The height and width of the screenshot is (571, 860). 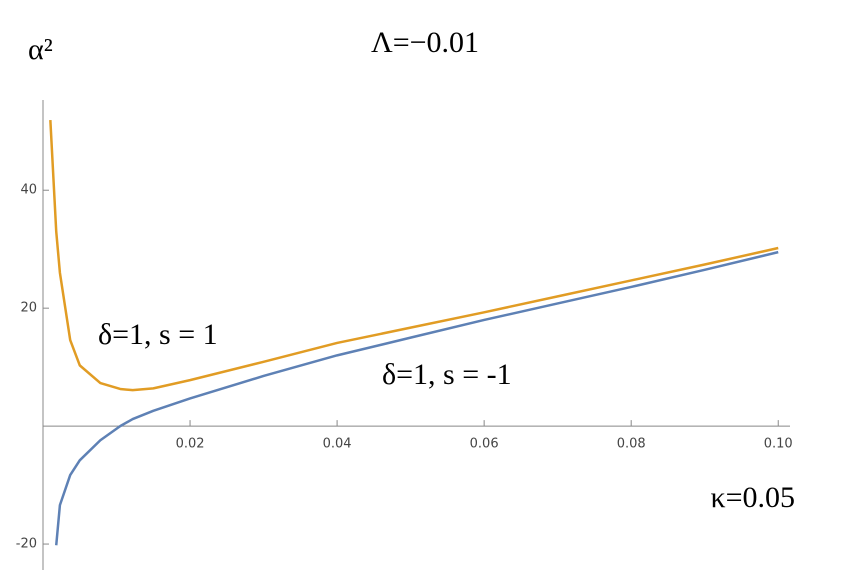 What do you see at coordinates (447, 374) in the screenshot?
I see `annotation: δ=1, s = -1` at bounding box center [447, 374].